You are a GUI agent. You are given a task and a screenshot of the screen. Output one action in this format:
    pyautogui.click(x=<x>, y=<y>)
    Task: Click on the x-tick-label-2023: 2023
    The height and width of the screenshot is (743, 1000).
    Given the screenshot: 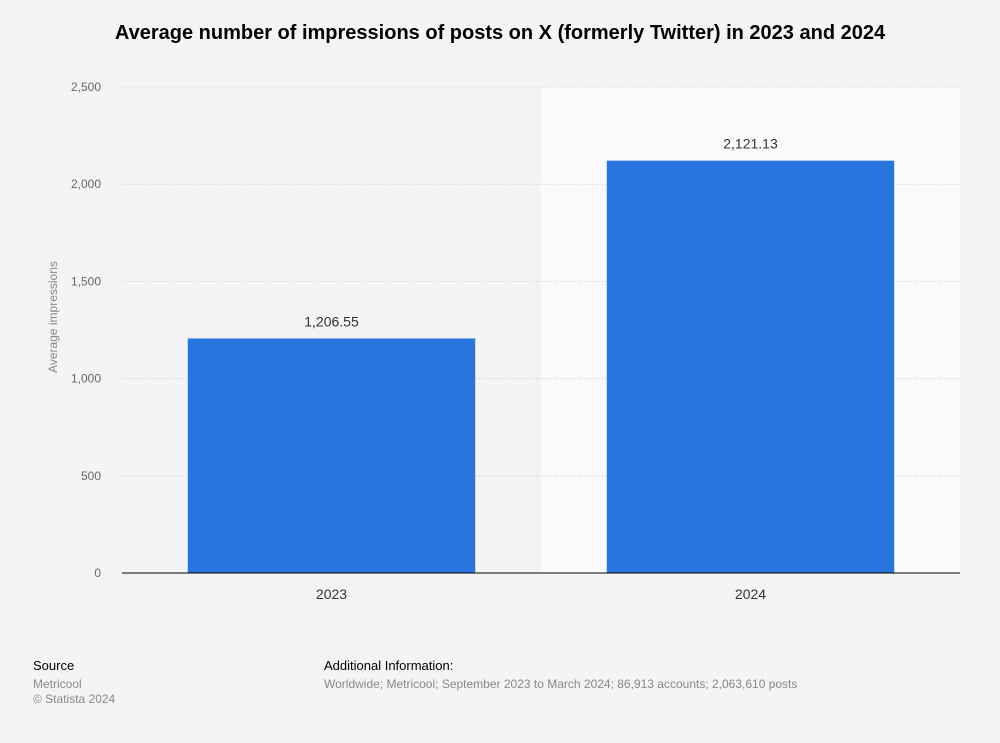 What is the action you would take?
    pyautogui.click(x=331, y=594)
    